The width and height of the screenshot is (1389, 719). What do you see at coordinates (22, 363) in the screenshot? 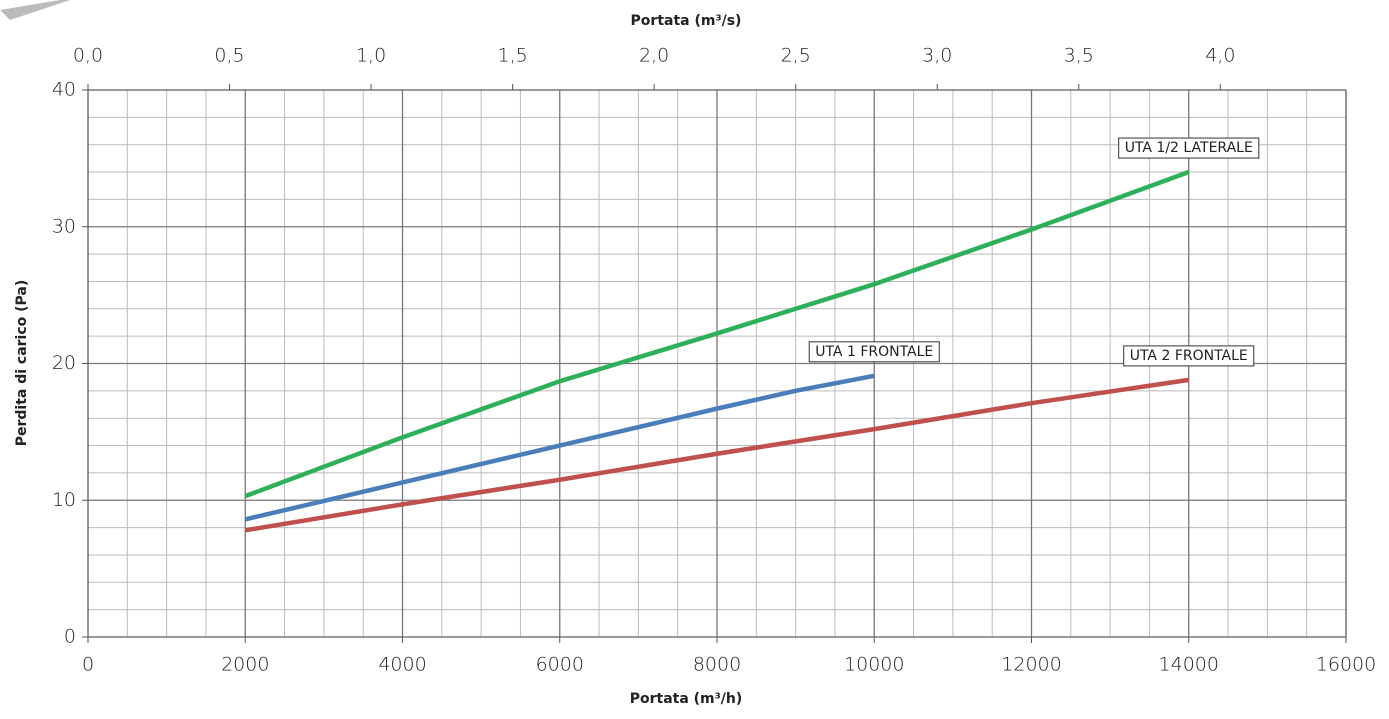
I see `y-axis-title: Perdita di carico (Pa)` at bounding box center [22, 363].